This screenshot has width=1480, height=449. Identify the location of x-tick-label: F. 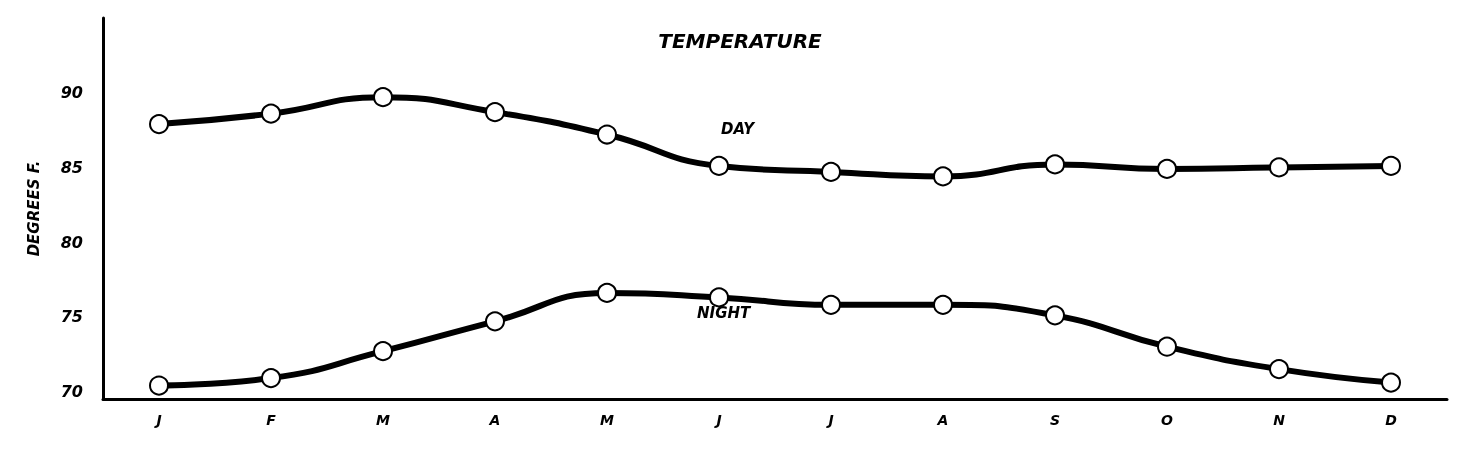
(271, 420).